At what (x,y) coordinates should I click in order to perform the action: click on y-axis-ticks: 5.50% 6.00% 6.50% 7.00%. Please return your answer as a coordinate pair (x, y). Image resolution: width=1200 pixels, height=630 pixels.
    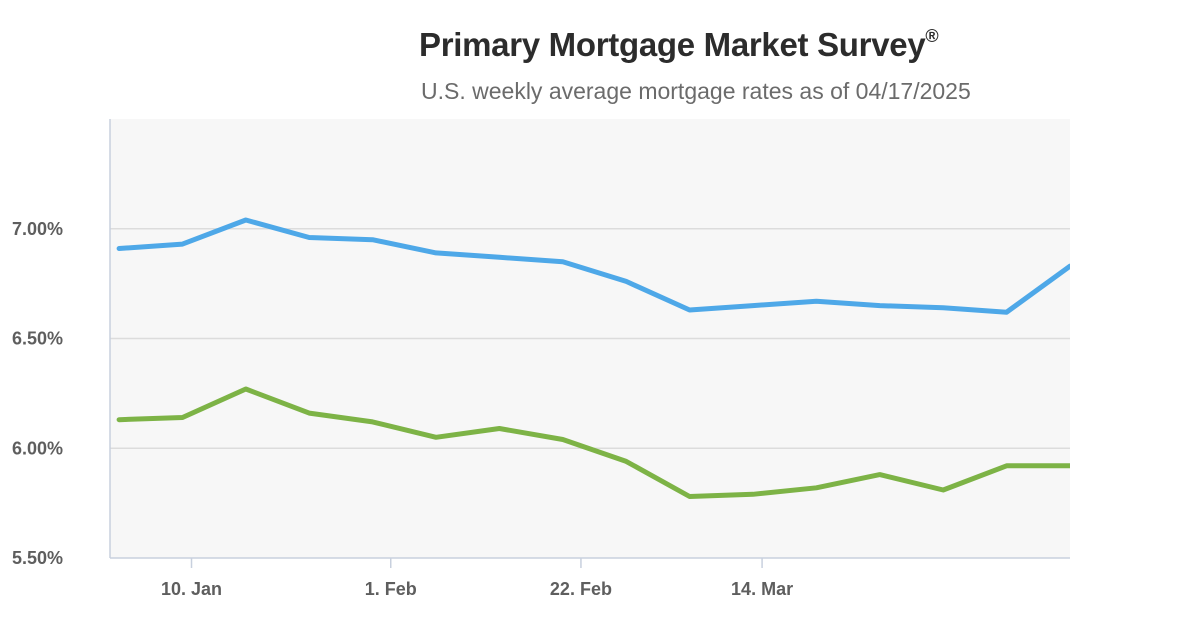
    Looking at the image, I should click on (37, 393).